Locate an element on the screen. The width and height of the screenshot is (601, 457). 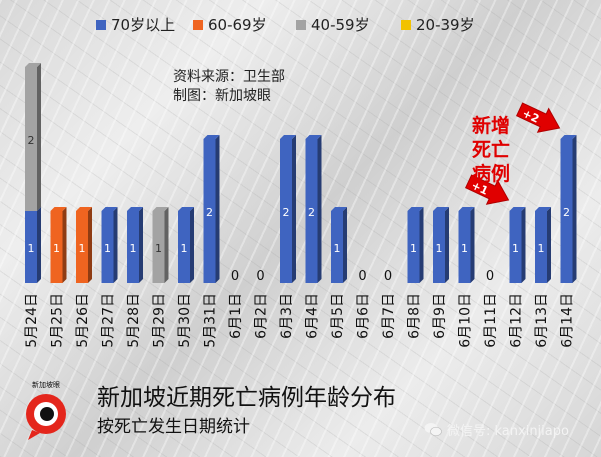
category-tick-label: 6月3日 is located at coordinates (287, 316).